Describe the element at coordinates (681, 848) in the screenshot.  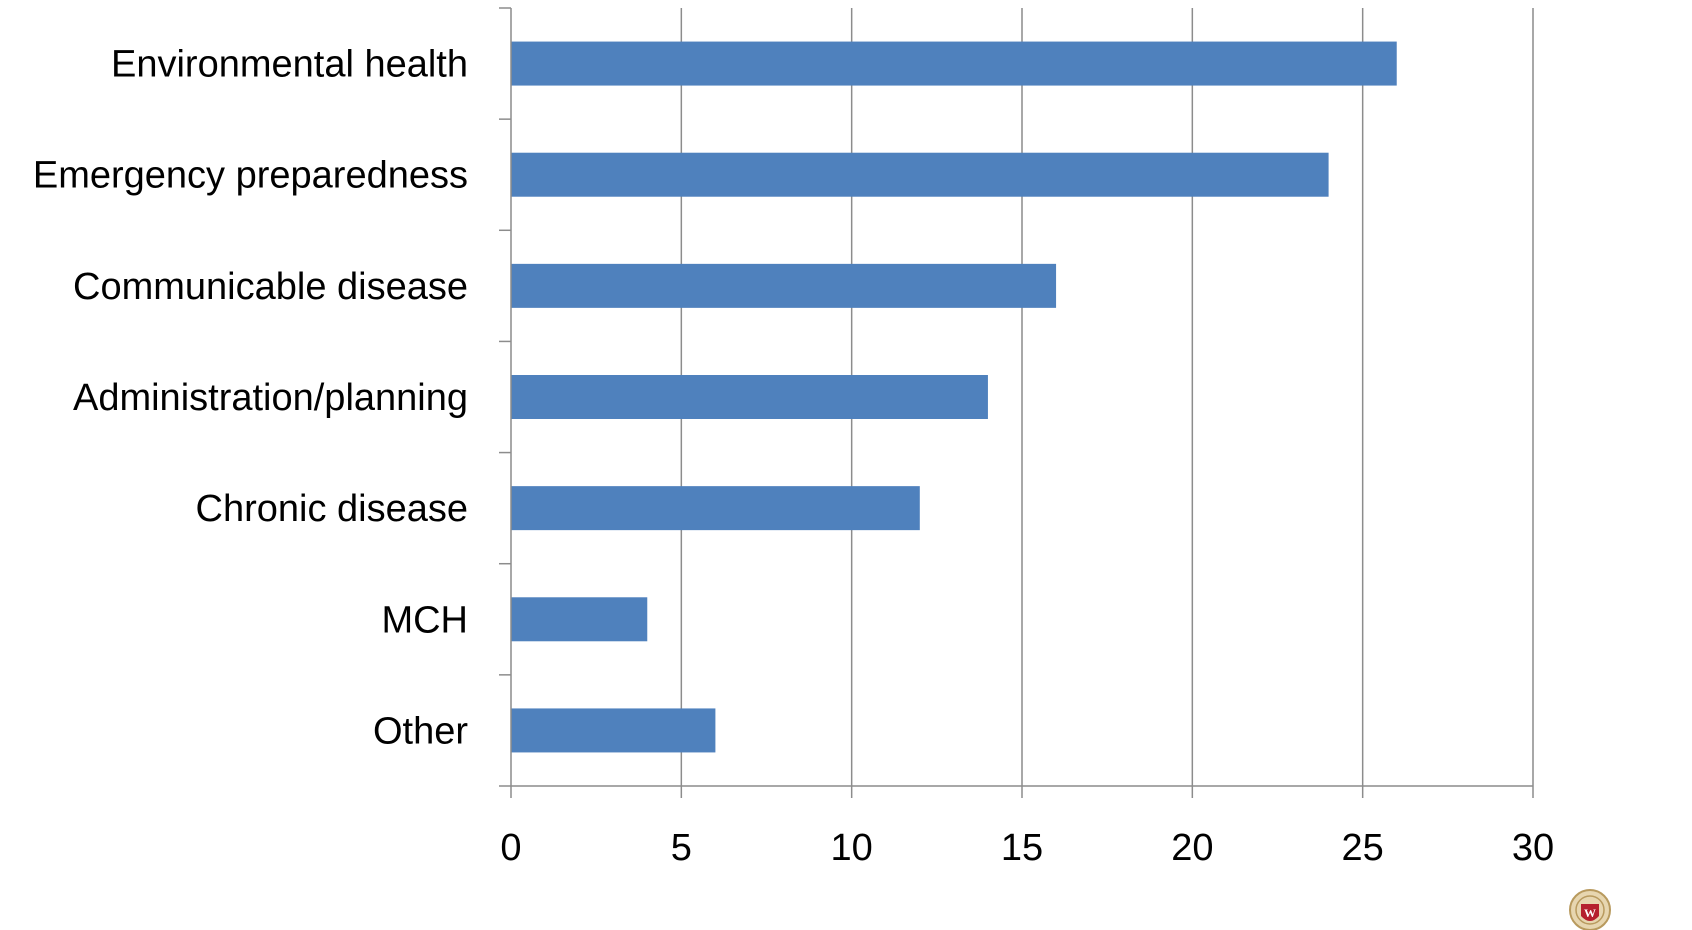
I see `x-tick-label-5: 5` at that location.